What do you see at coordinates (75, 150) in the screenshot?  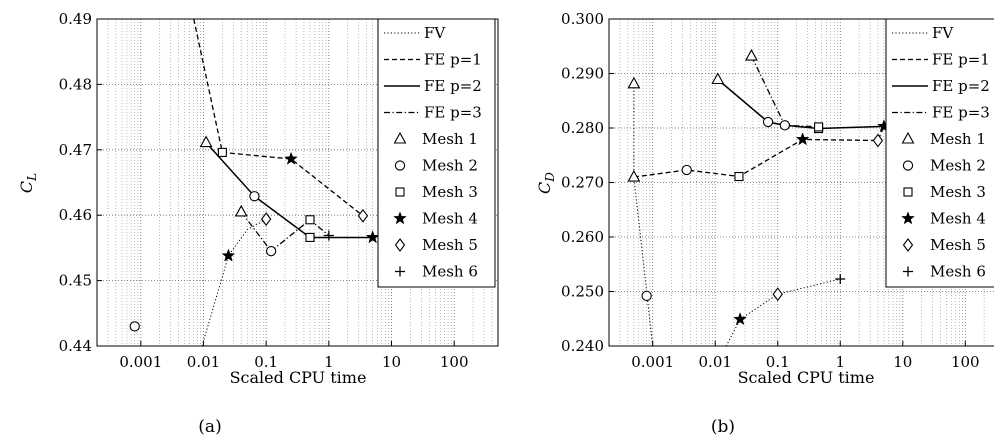 I see `y-tick-label: 0.47` at bounding box center [75, 150].